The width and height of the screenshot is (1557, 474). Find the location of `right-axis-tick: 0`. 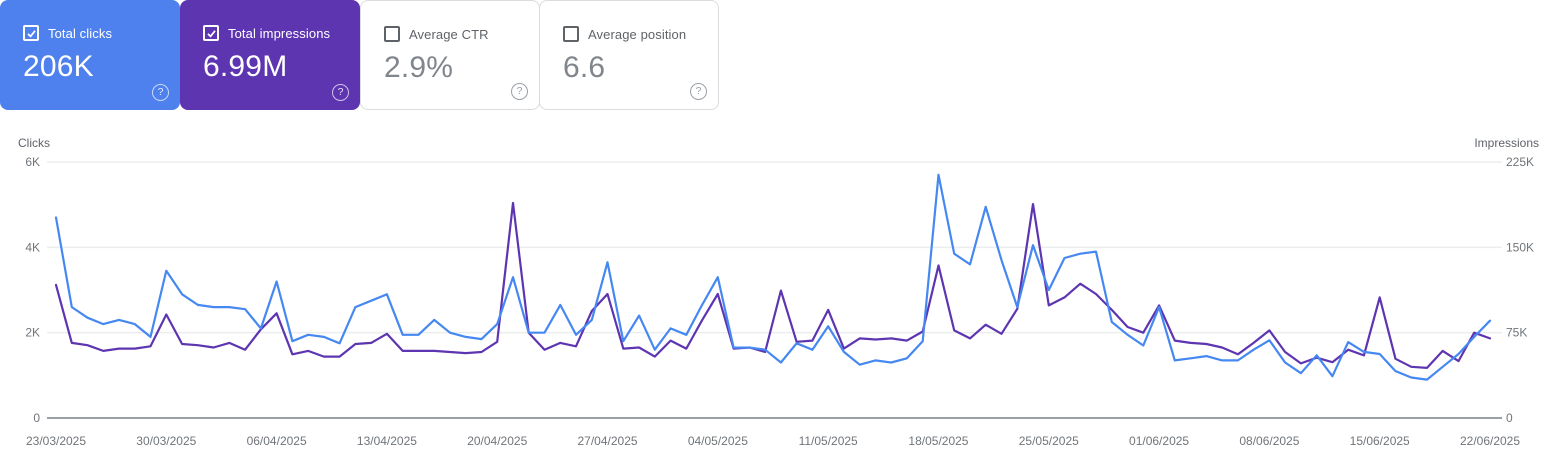

right-axis-tick: 0 is located at coordinates (1509, 418).